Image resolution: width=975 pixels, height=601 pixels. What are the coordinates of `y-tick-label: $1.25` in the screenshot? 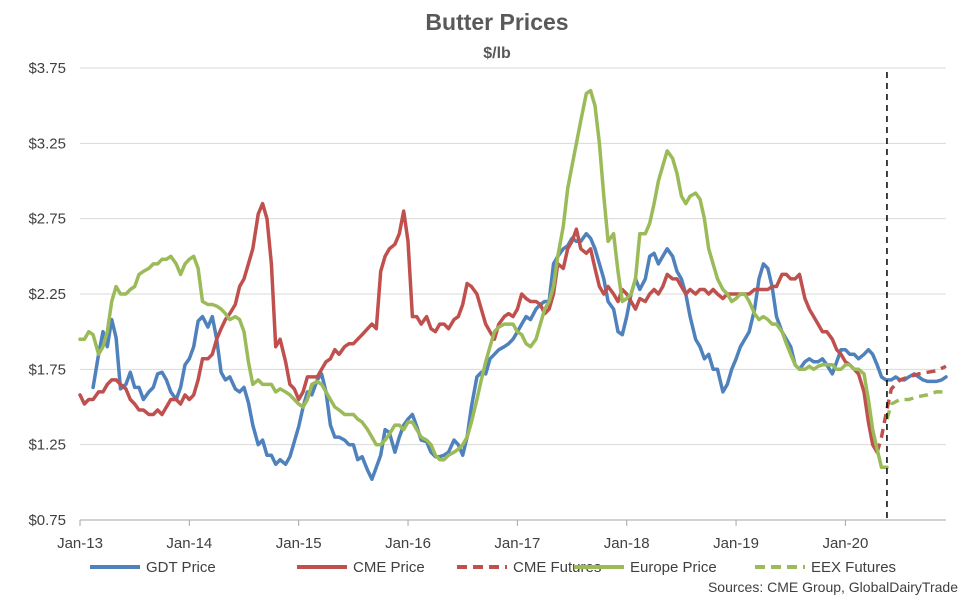 It's located at (47, 445).